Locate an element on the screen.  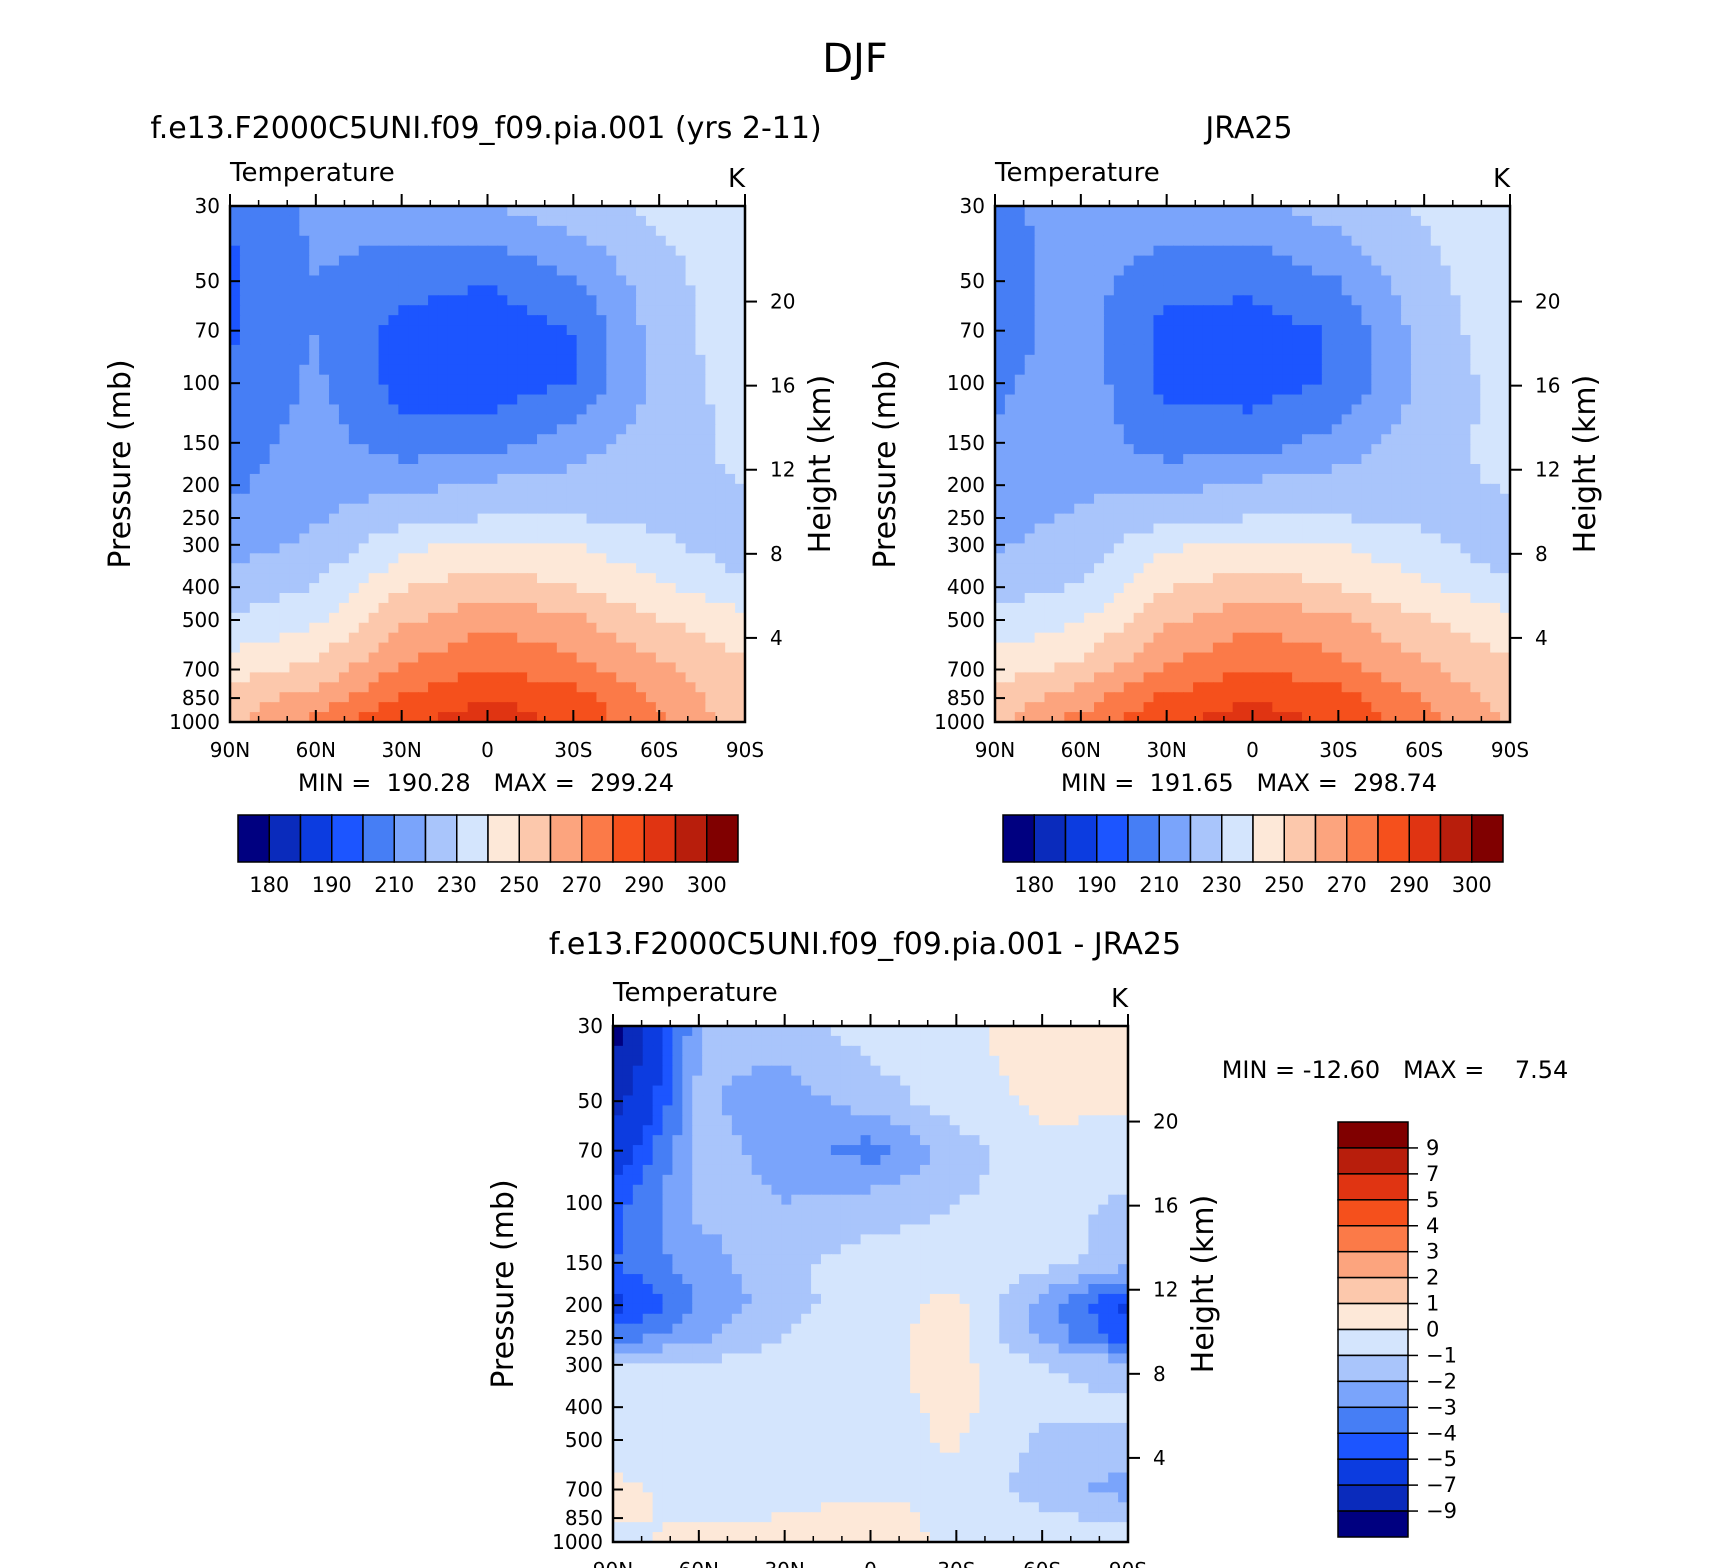
x-tick-label: 60S is located at coordinates (659, 750).